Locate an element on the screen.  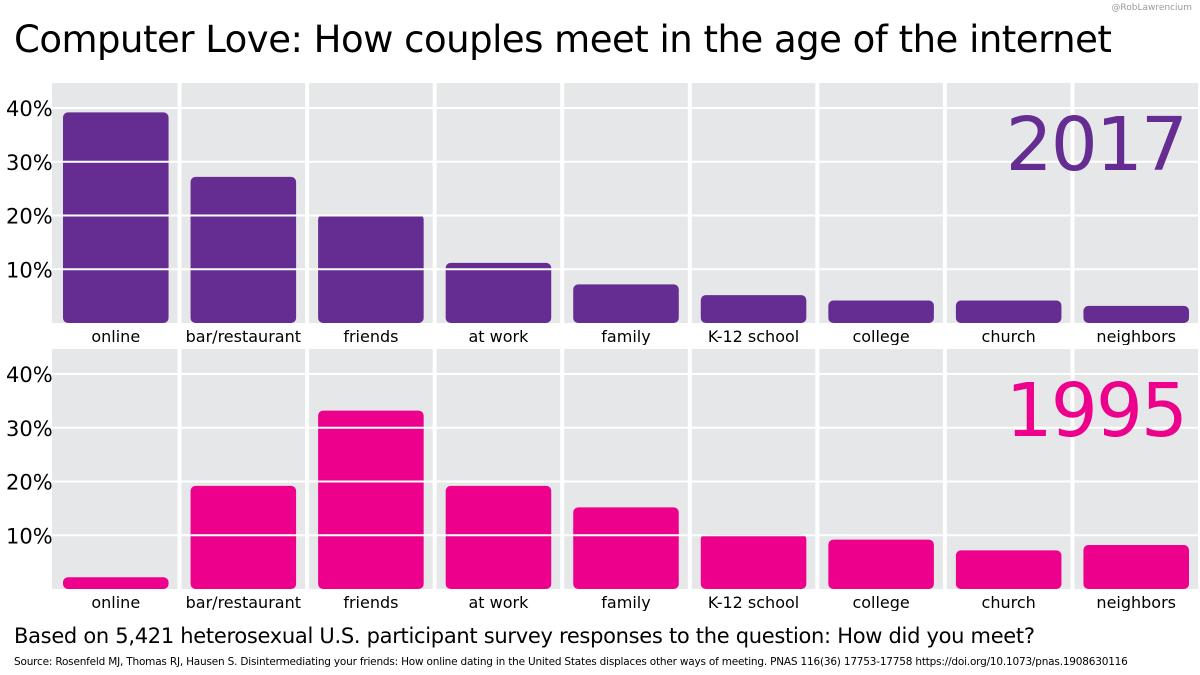
credit-handle: @RobLawrencium is located at coordinates (1151, 8).